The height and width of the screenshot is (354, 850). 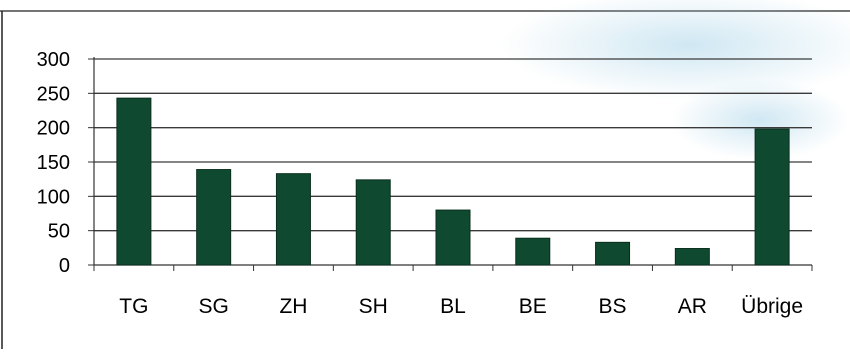 I want to click on bar-SG, so click(x=214, y=217).